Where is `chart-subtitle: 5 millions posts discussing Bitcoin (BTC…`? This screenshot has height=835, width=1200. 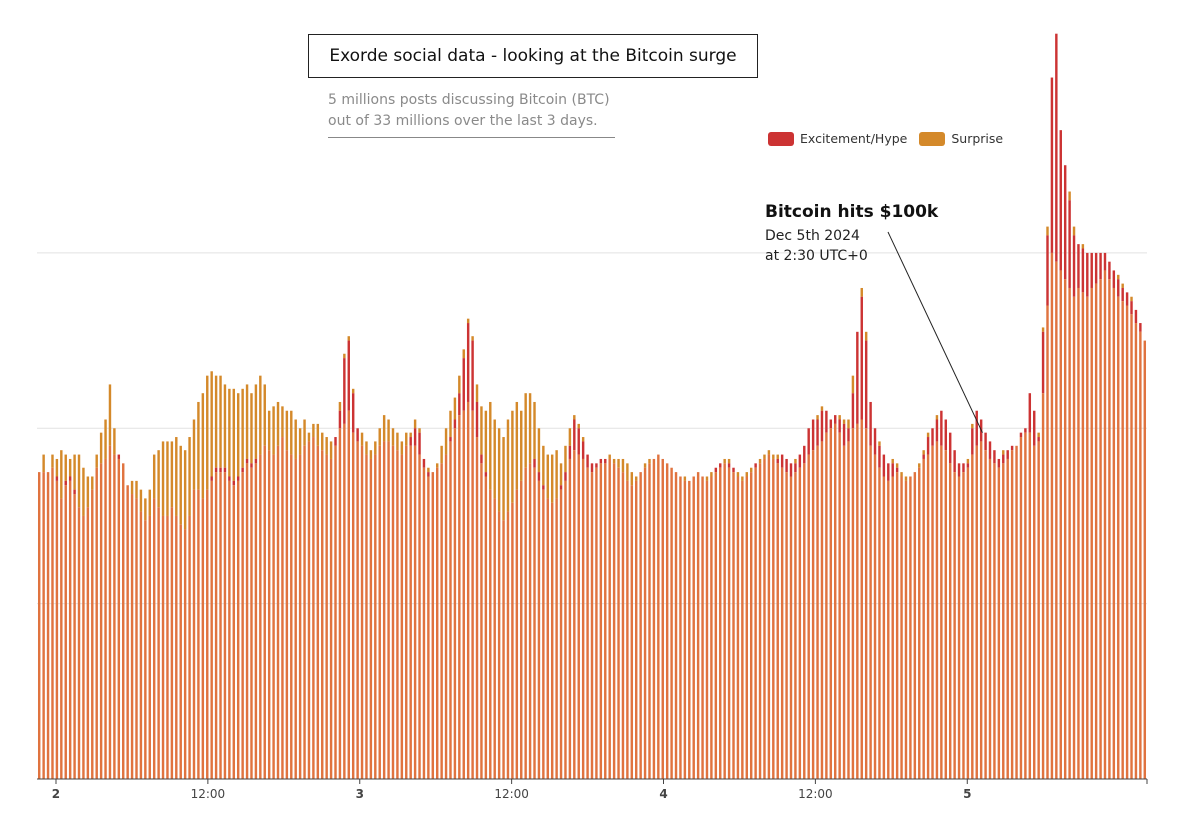
chart-subtitle: 5 millions posts discussing Bitcoin (BTC… is located at coordinates (471, 114).